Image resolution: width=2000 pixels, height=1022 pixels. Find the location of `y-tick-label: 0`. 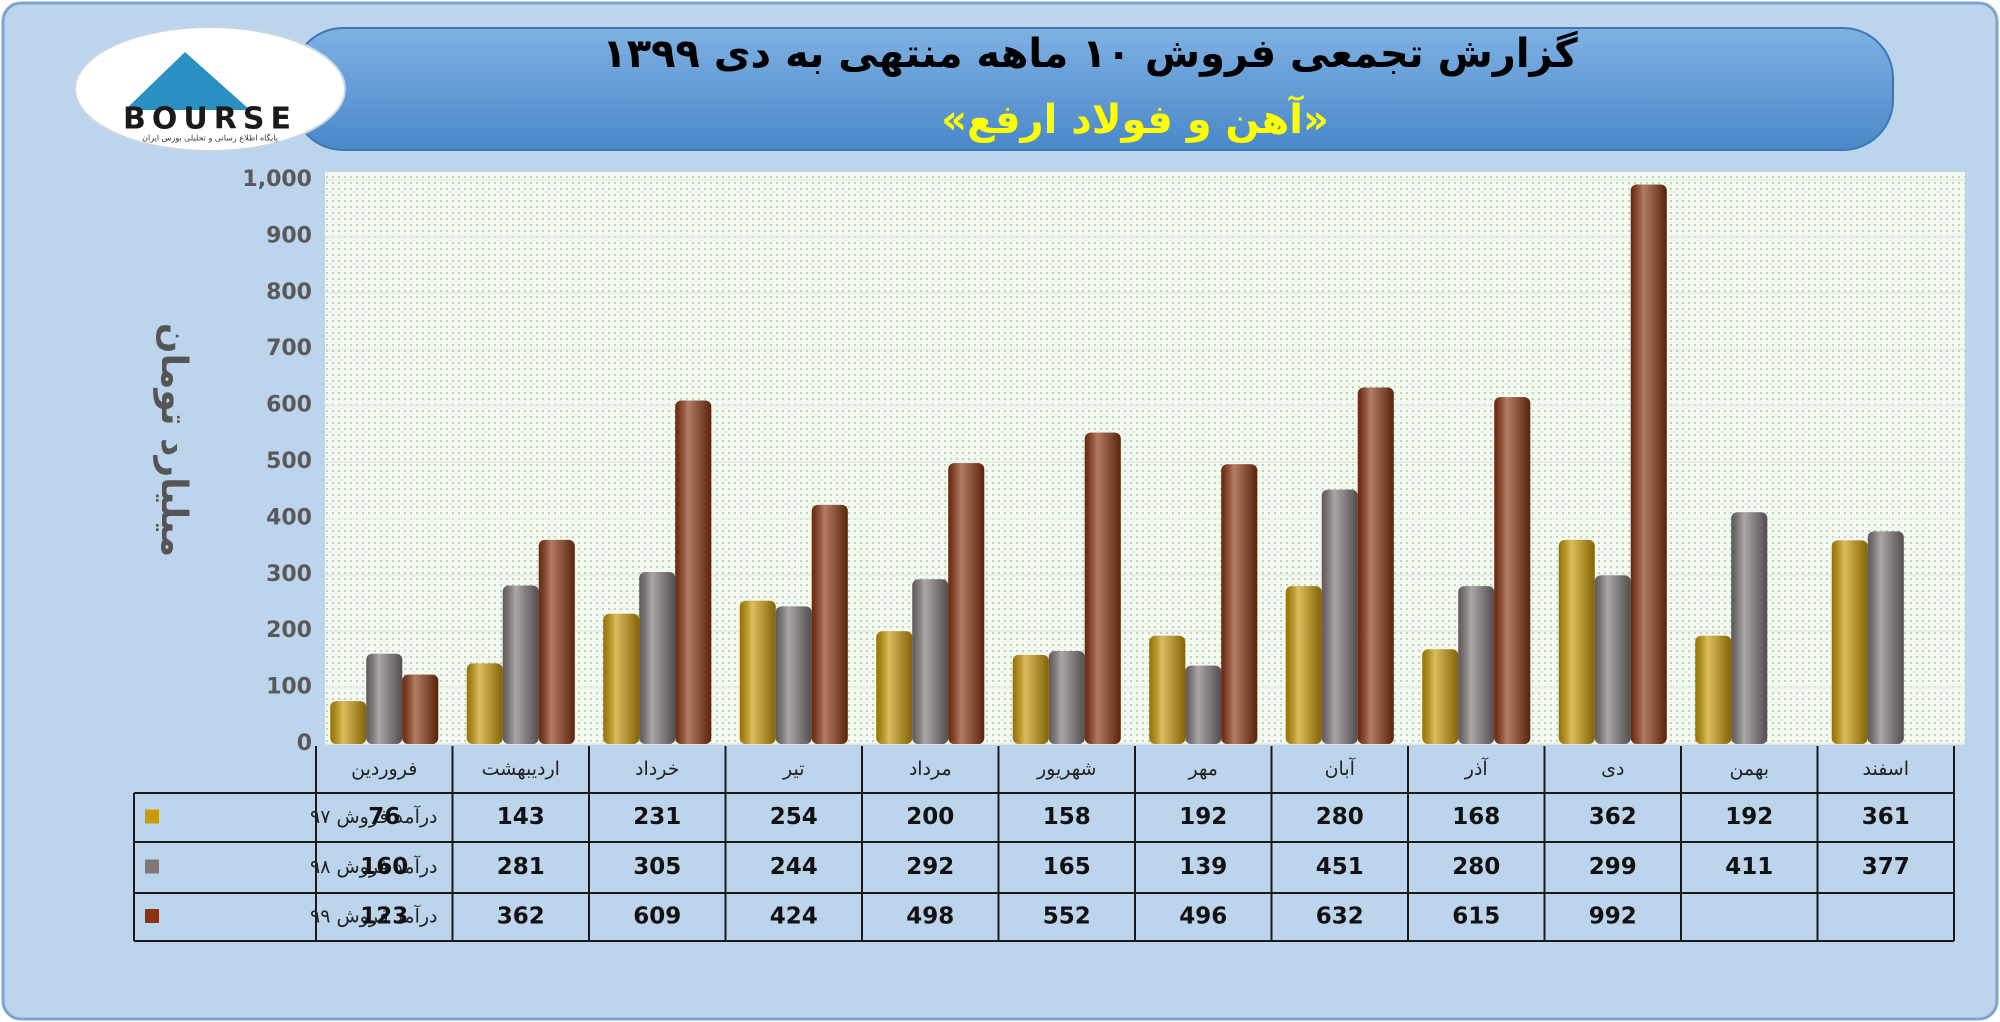

y-tick-label: 0 is located at coordinates (304, 743).